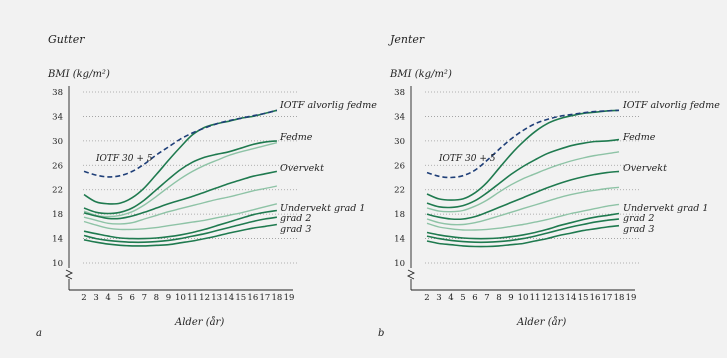 This screenshot has width=727, height=358. What do you see at coordinates (39, 333) in the screenshot?
I see `panel-letter-boys: a` at bounding box center [39, 333].